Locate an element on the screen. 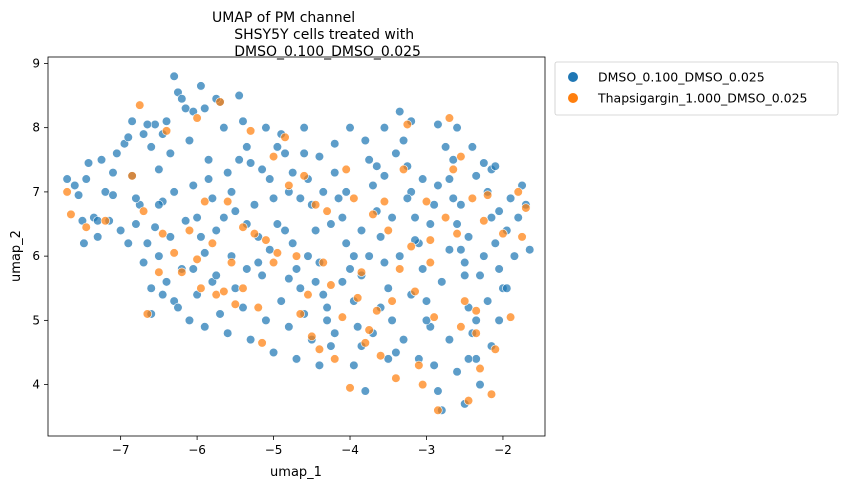  y-axis-label: umap_2 is located at coordinates (16, 256).